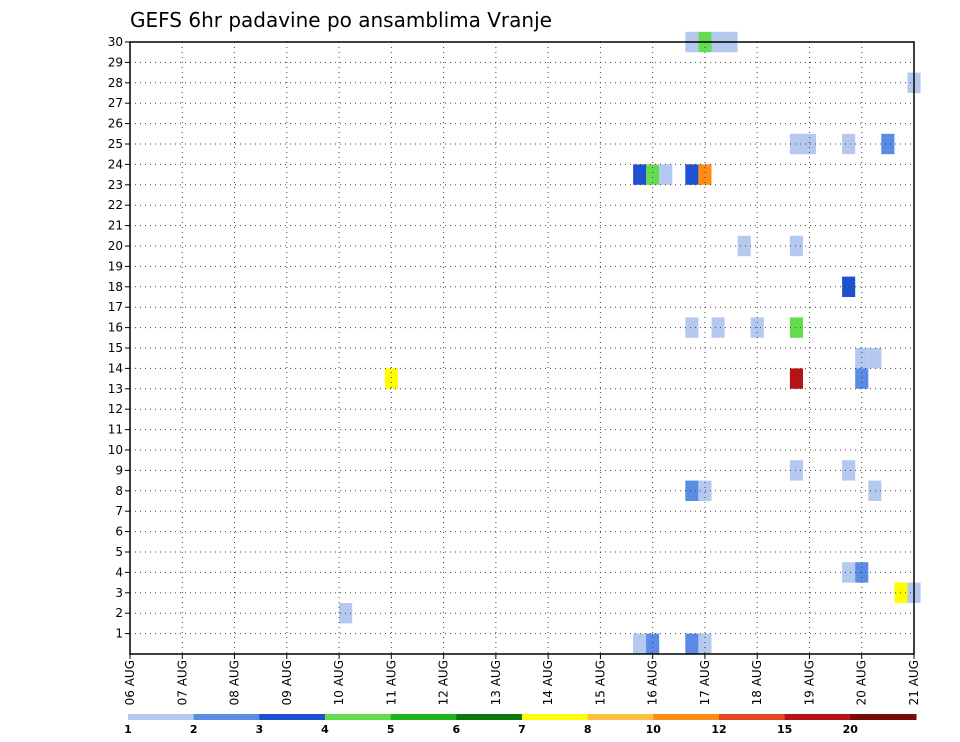  I want to click on y-tick-label: 2, so click(119, 613).